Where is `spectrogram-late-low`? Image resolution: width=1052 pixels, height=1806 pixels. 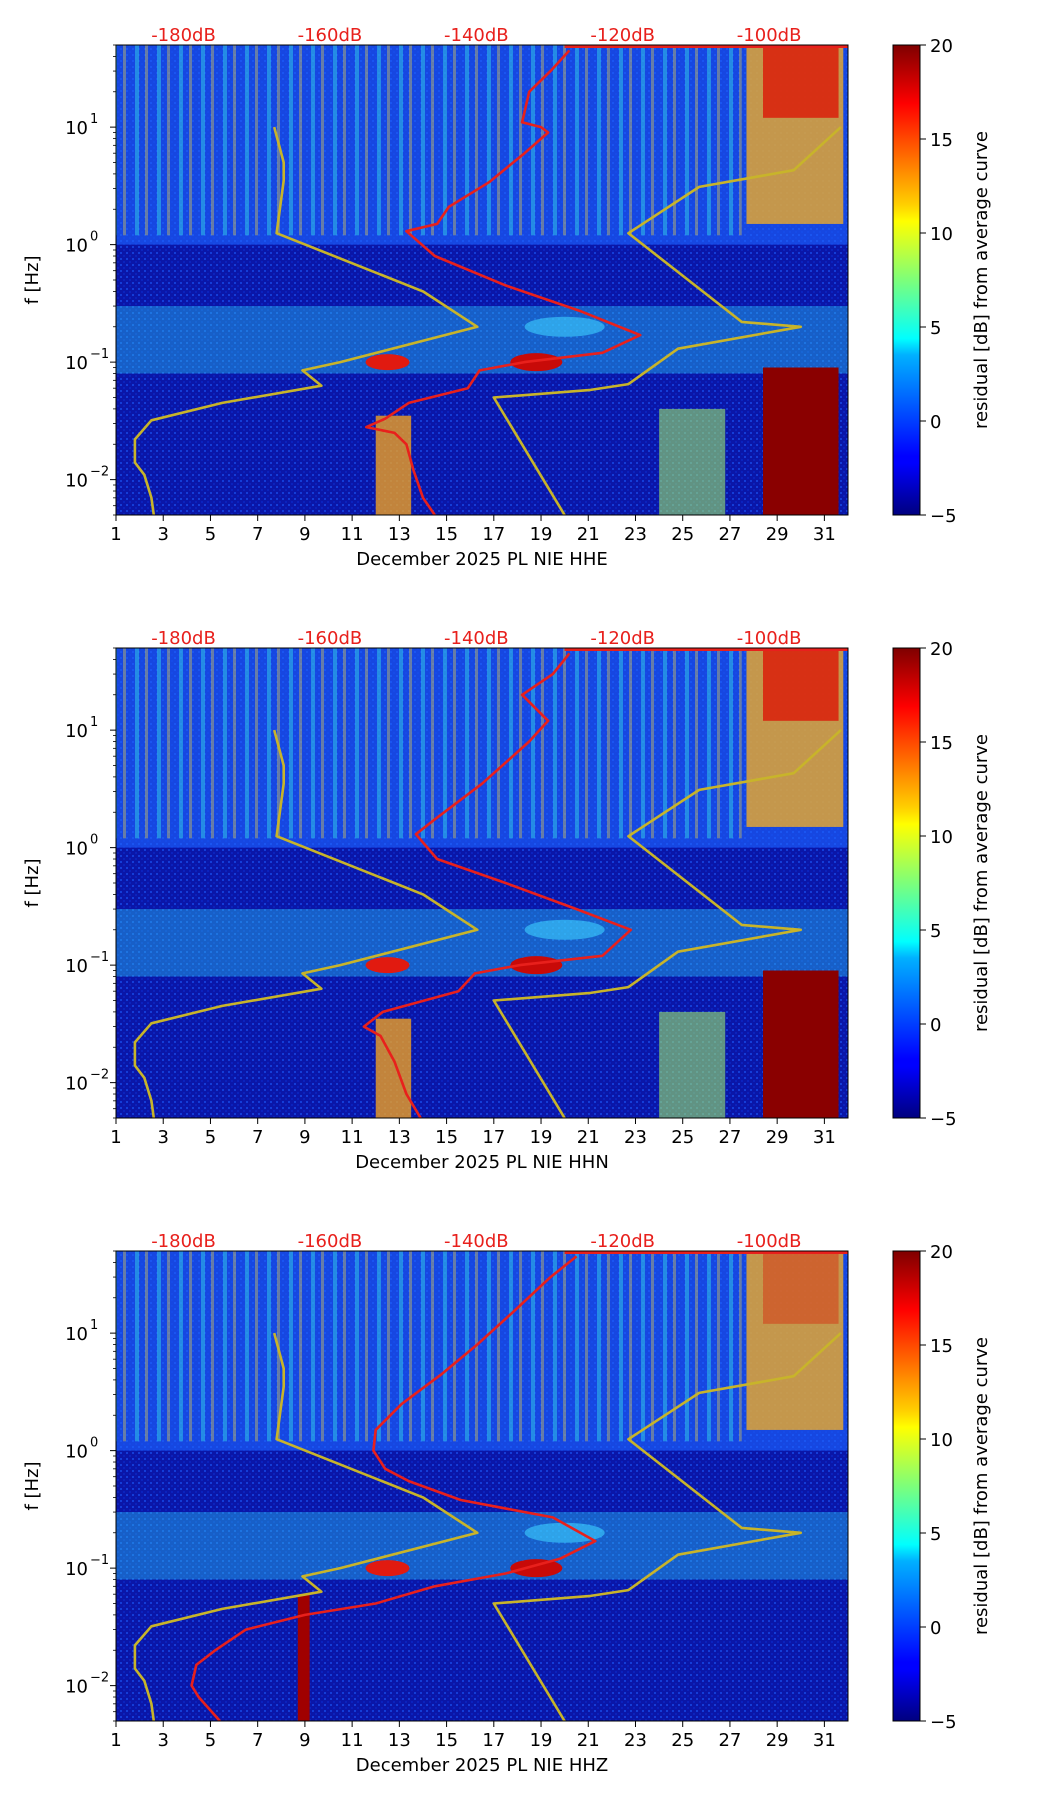
spectrogram-late-low is located at coordinates (800, 1044).